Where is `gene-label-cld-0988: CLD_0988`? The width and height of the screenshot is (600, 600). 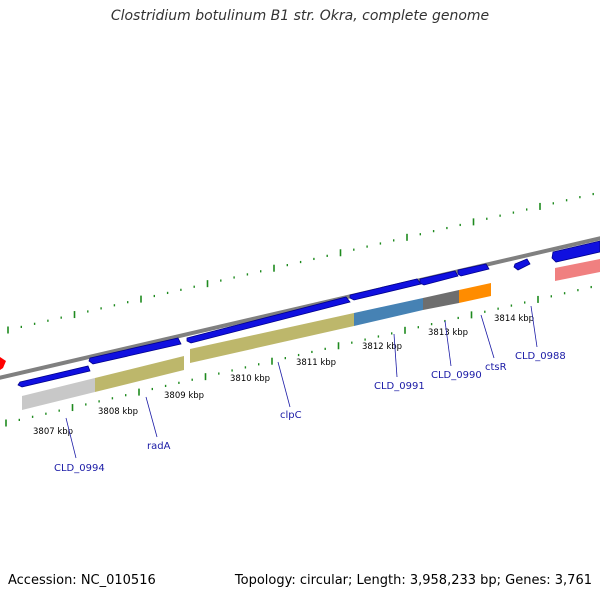
gene-label-cld-0988: CLD_0988 is located at coordinates (540, 356).